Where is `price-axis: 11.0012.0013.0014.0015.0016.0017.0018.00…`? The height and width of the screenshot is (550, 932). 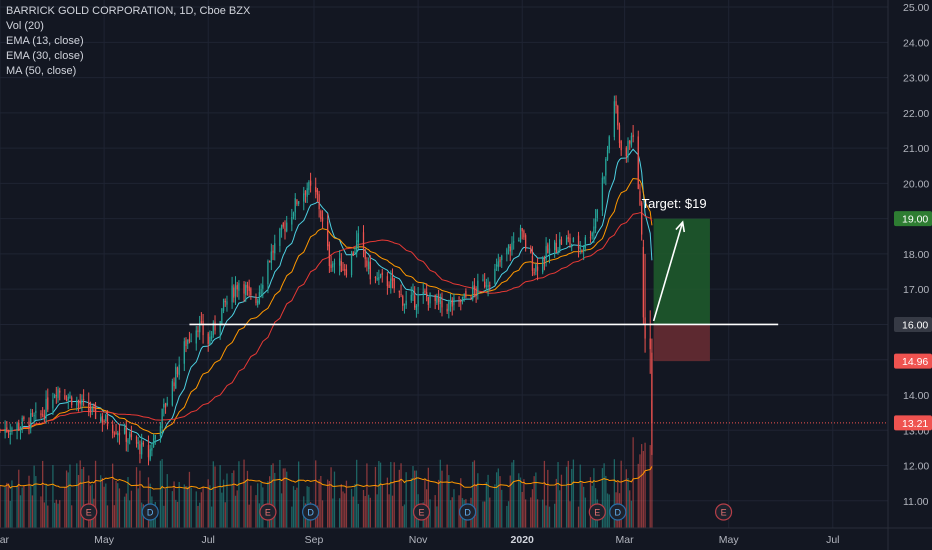 price-axis: 11.0012.0013.0014.0015.0016.0017.0018.00… is located at coordinates (916, 255).